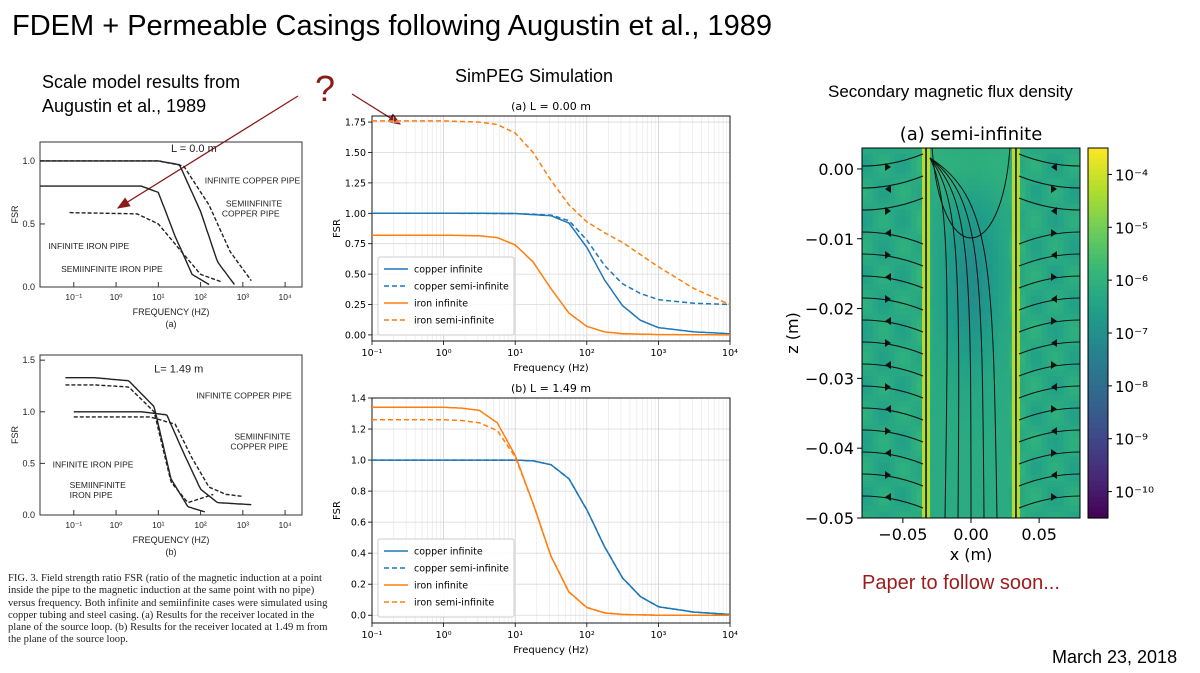  Describe the element at coordinates (971, 134) in the screenshot. I see `heatmap-title: (a) semi-infinite` at that location.